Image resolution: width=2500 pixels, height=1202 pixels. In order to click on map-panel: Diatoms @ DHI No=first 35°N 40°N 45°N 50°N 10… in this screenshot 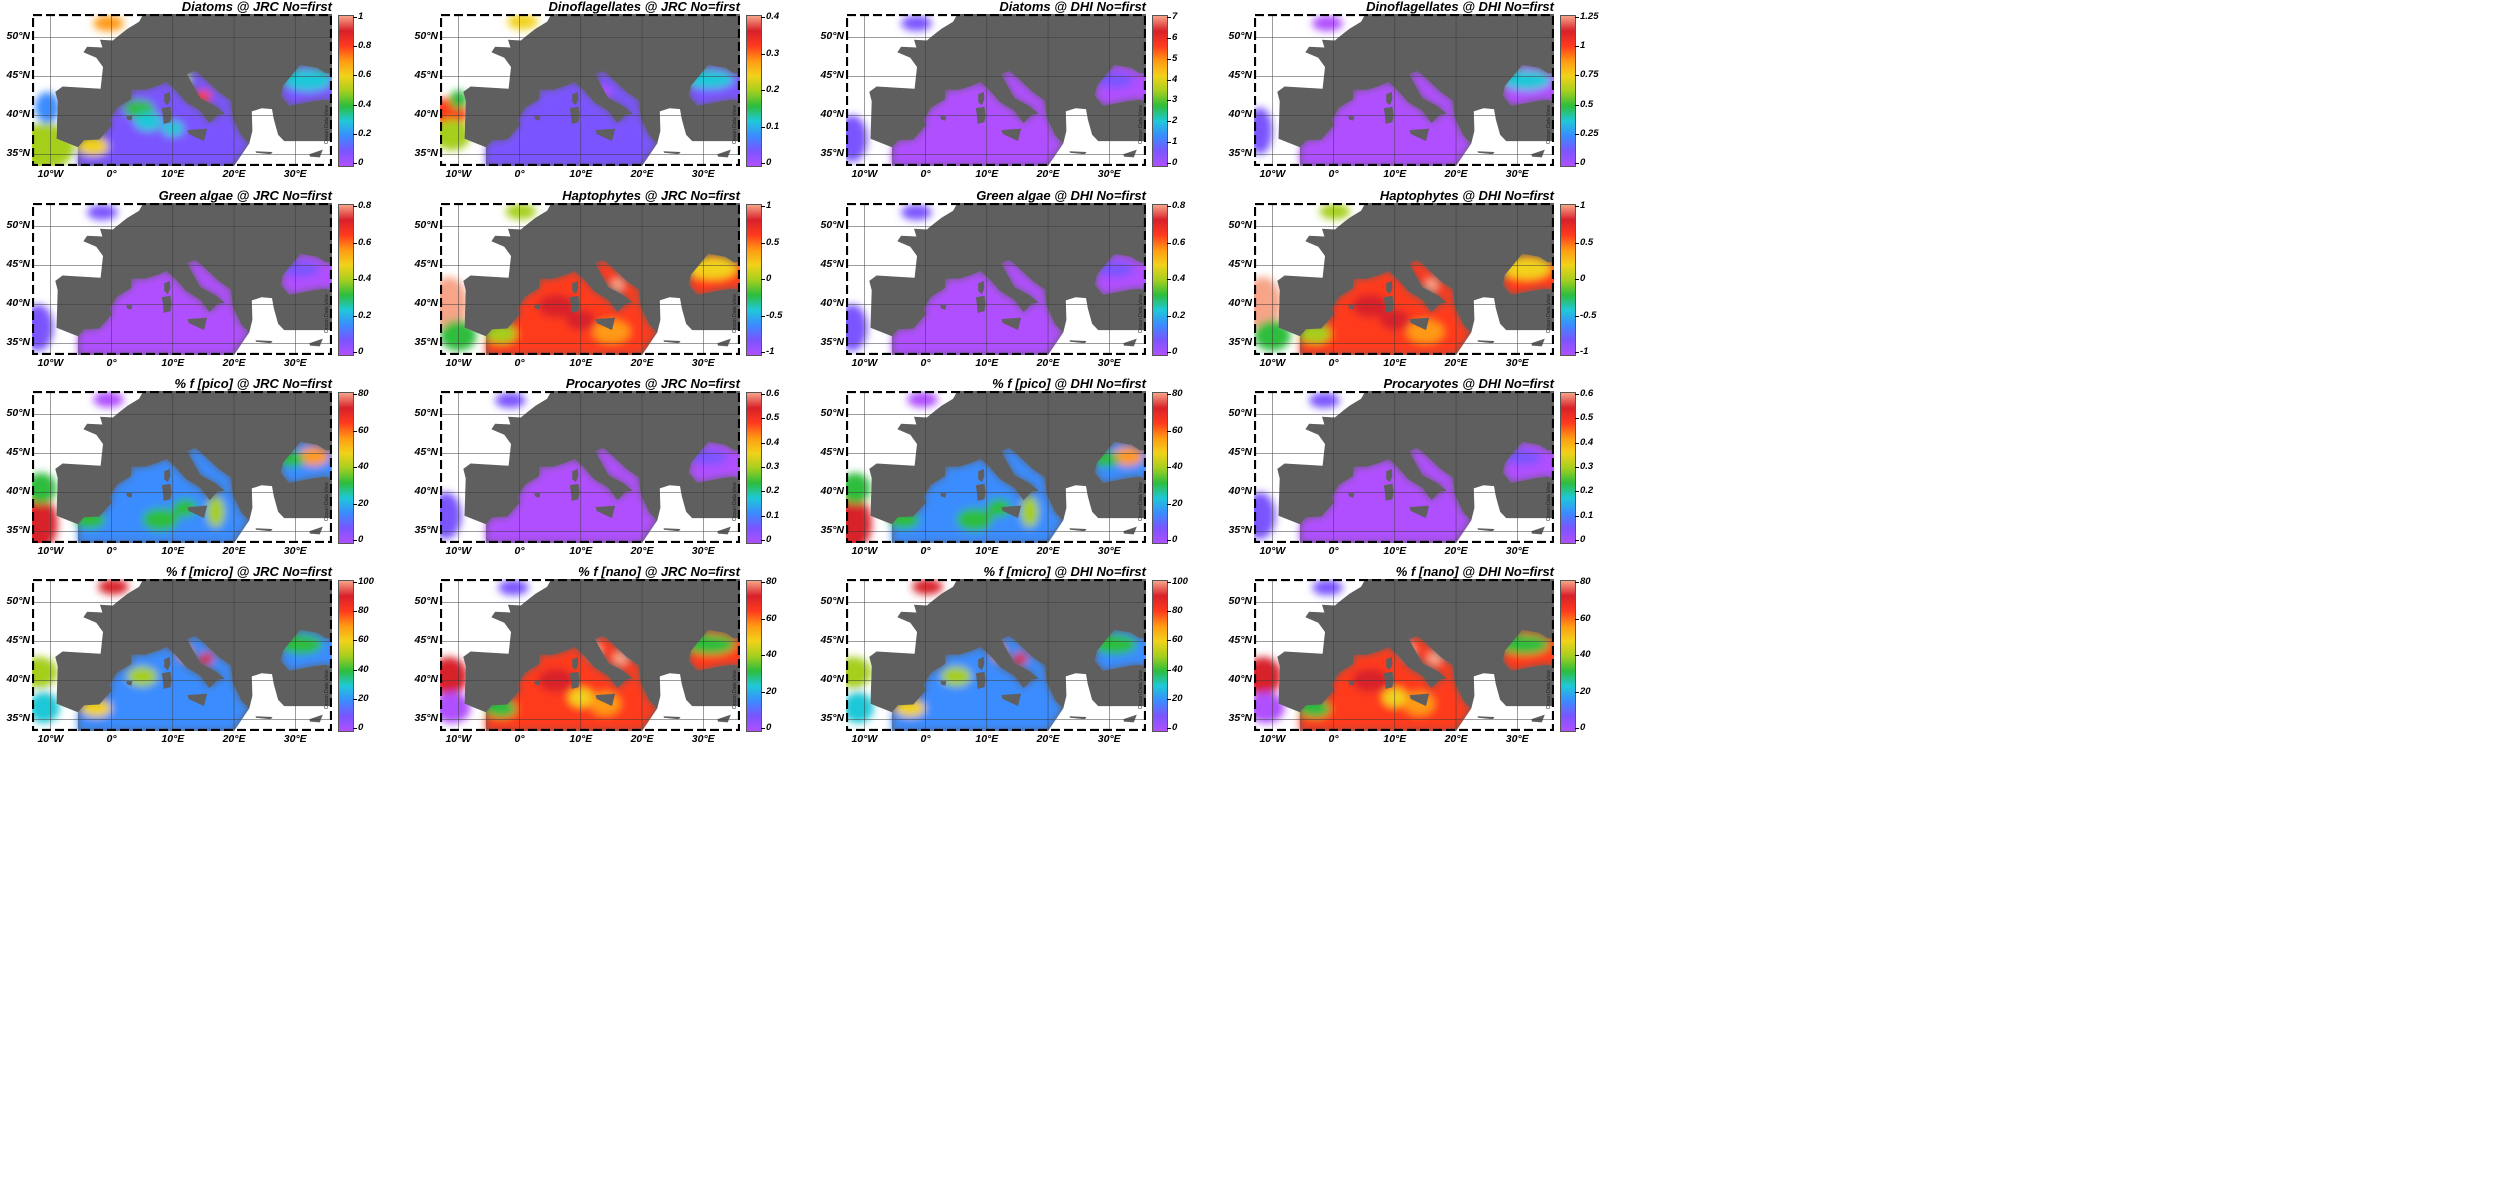, I will do `click(1025, 94)`.